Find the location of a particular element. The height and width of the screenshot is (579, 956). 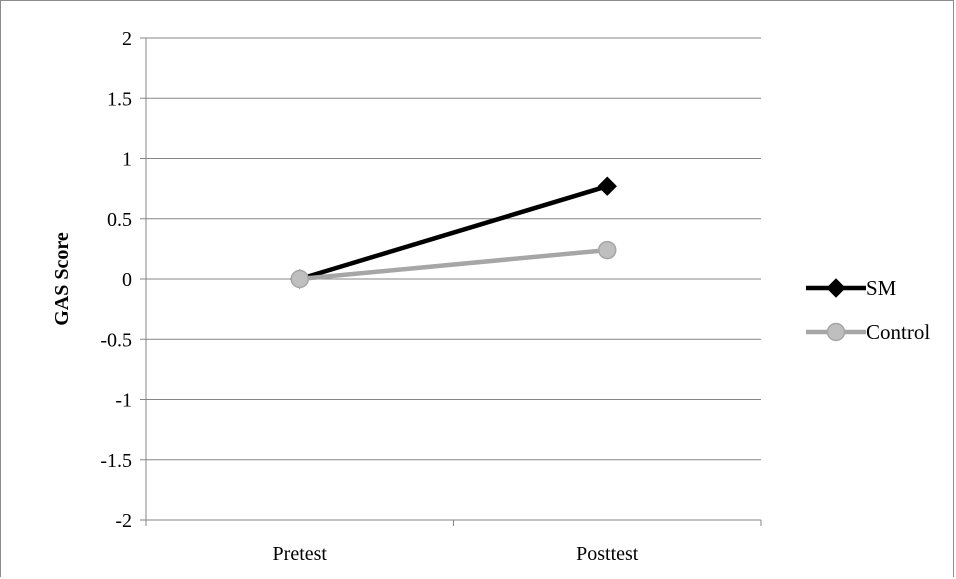

series-lines is located at coordinates (453, 232).